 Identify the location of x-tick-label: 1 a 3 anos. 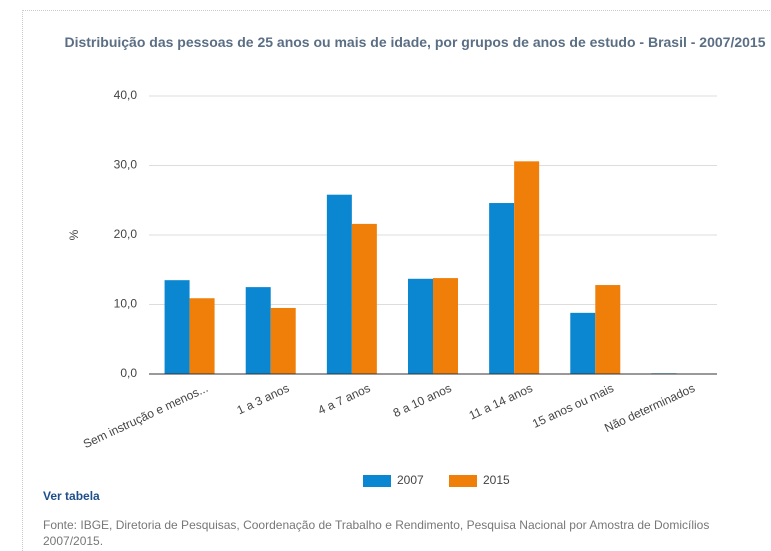
(263, 399).